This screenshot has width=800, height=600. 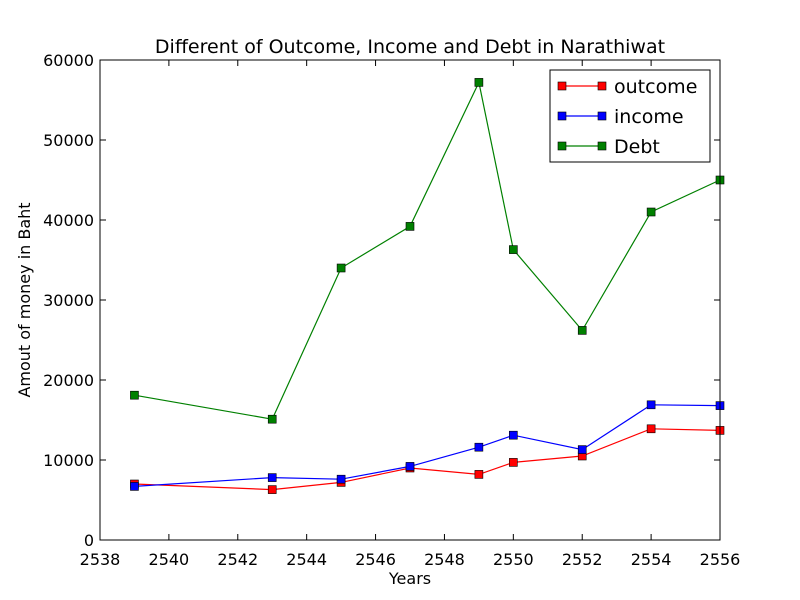 I want to click on x-axis-label: Years, so click(x=409, y=578).